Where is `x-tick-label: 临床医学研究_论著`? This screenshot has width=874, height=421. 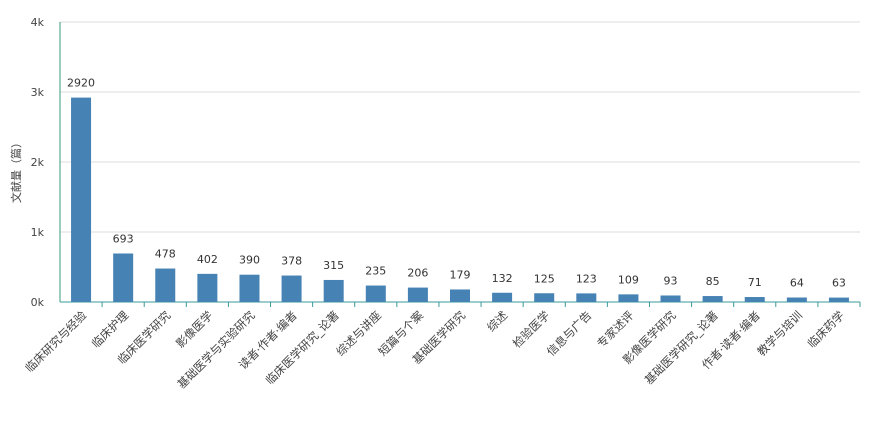
x-tick-label: 临床医学研究_论著 is located at coordinates (302, 347).